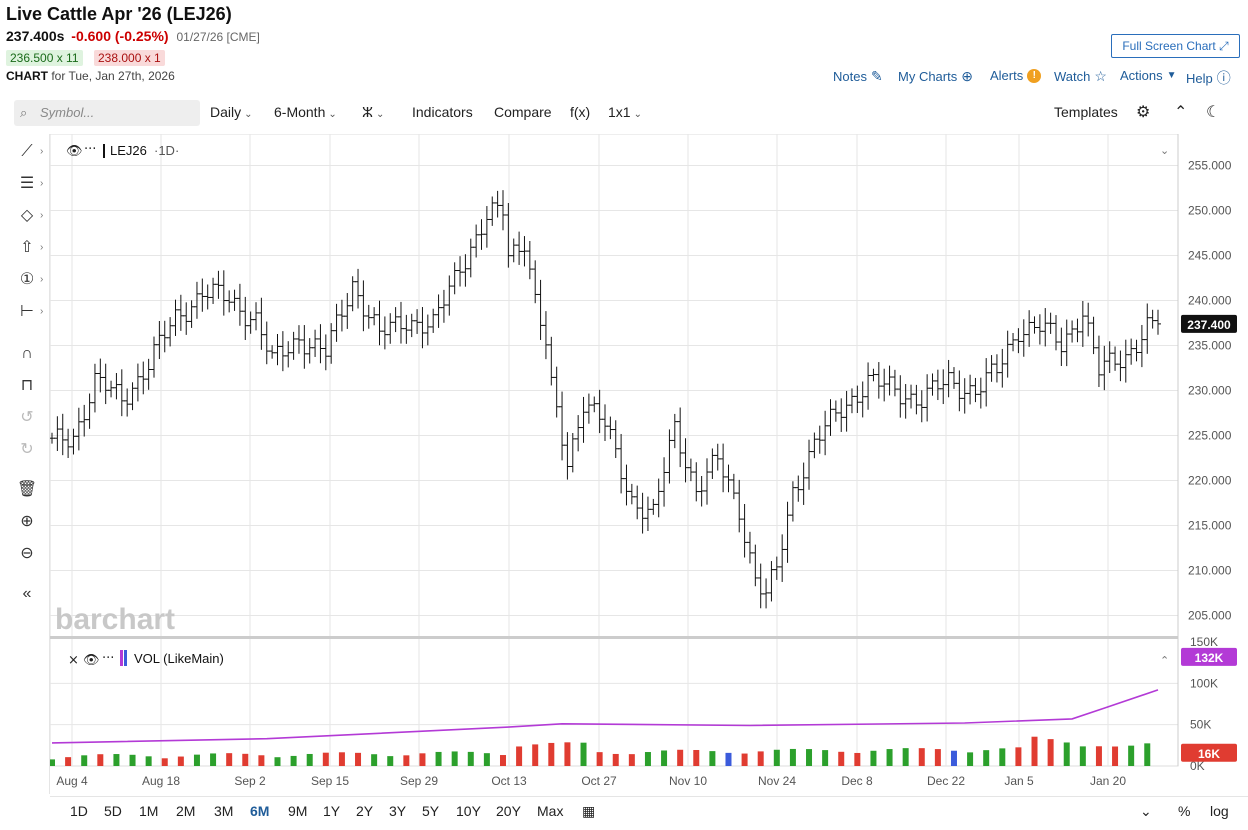 The width and height of the screenshot is (1248, 830). I want to click on layout-select: 1x1 ⌄, so click(625, 112).